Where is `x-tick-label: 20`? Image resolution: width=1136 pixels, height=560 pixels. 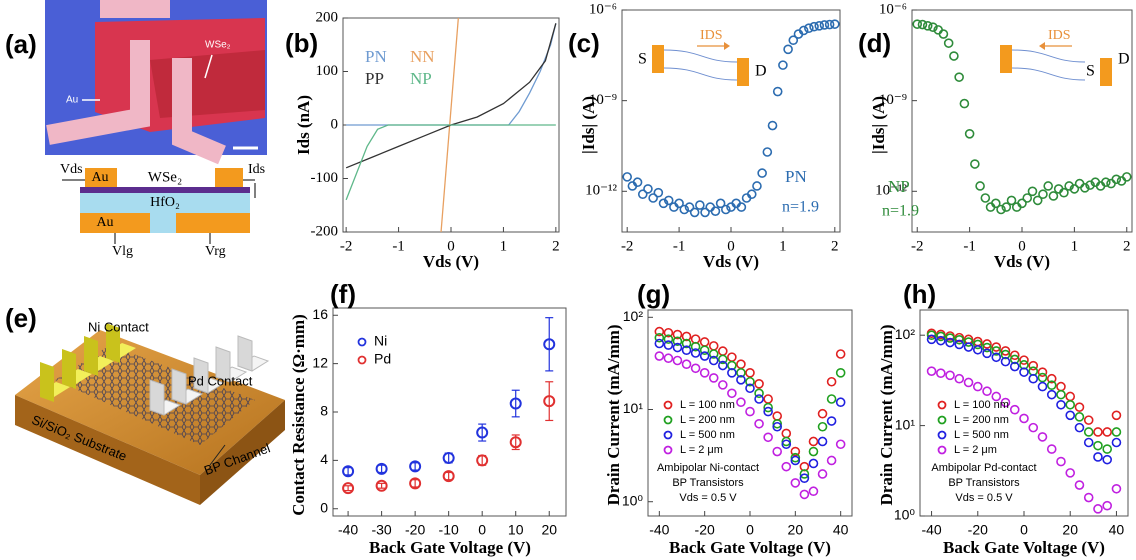 x-tick-label: 20 is located at coordinates (796, 530).